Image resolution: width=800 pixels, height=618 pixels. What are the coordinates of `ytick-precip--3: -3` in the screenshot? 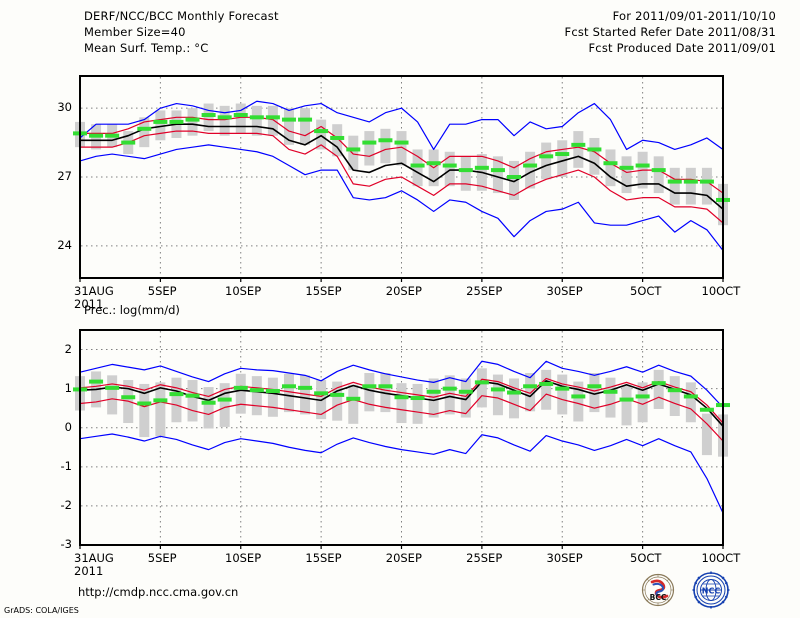 It's located at (66, 544).